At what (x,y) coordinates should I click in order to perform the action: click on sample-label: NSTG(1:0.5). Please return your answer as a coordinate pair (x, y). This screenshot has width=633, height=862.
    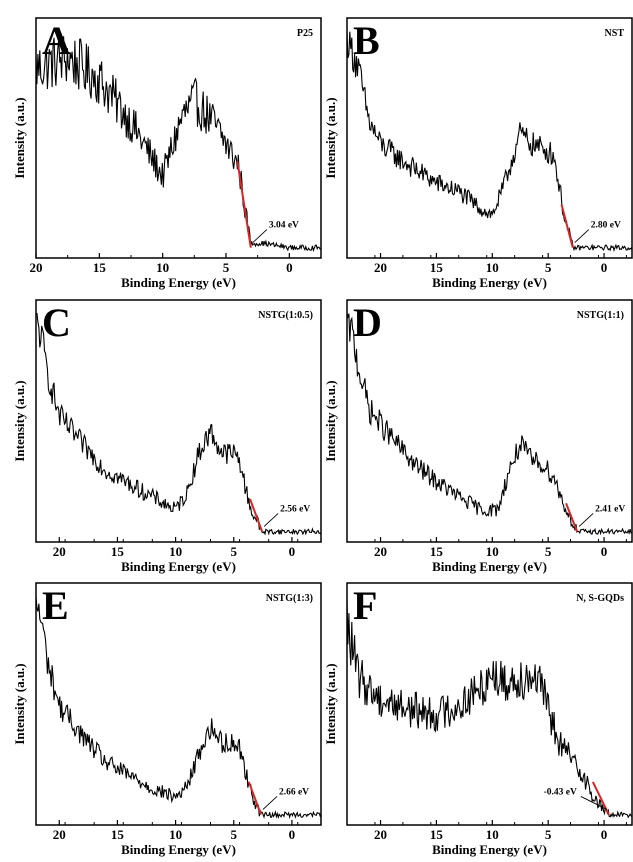
    Looking at the image, I should click on (285, 315).